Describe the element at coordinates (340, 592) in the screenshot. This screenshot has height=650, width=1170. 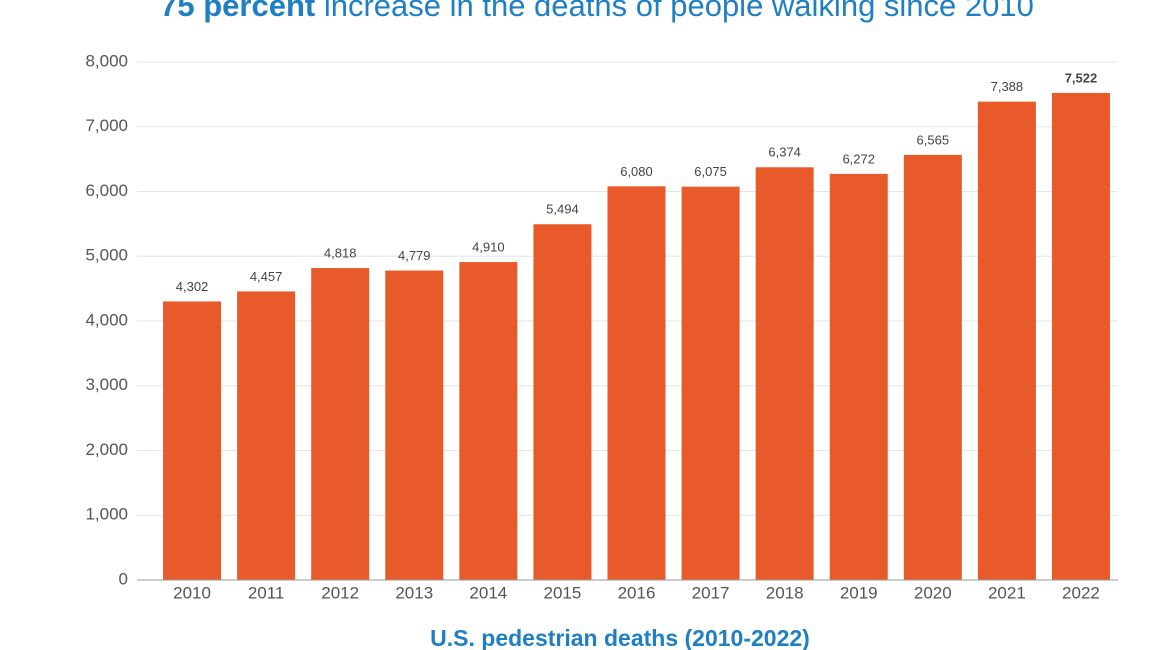
I see `x-tick-label: 2012` at that location.